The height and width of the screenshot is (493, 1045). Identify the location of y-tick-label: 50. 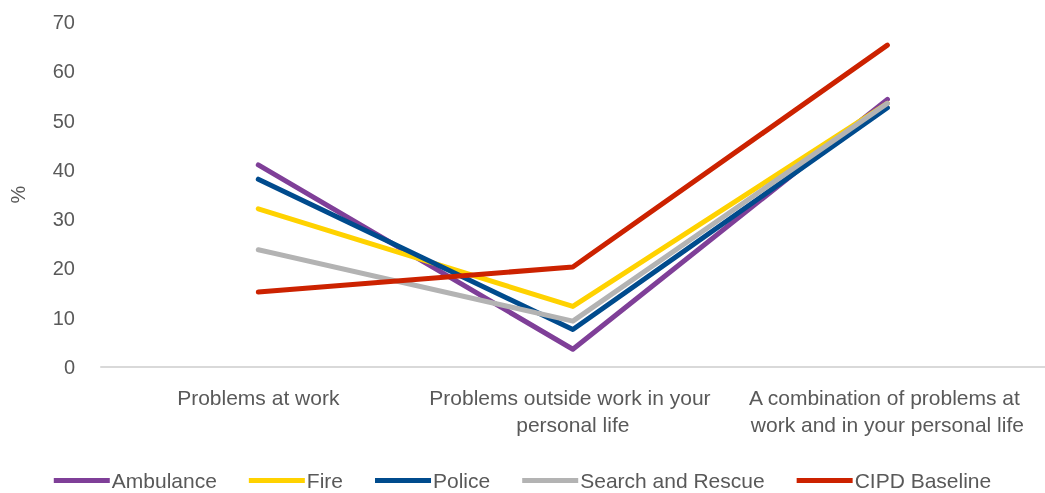
(63, 120).